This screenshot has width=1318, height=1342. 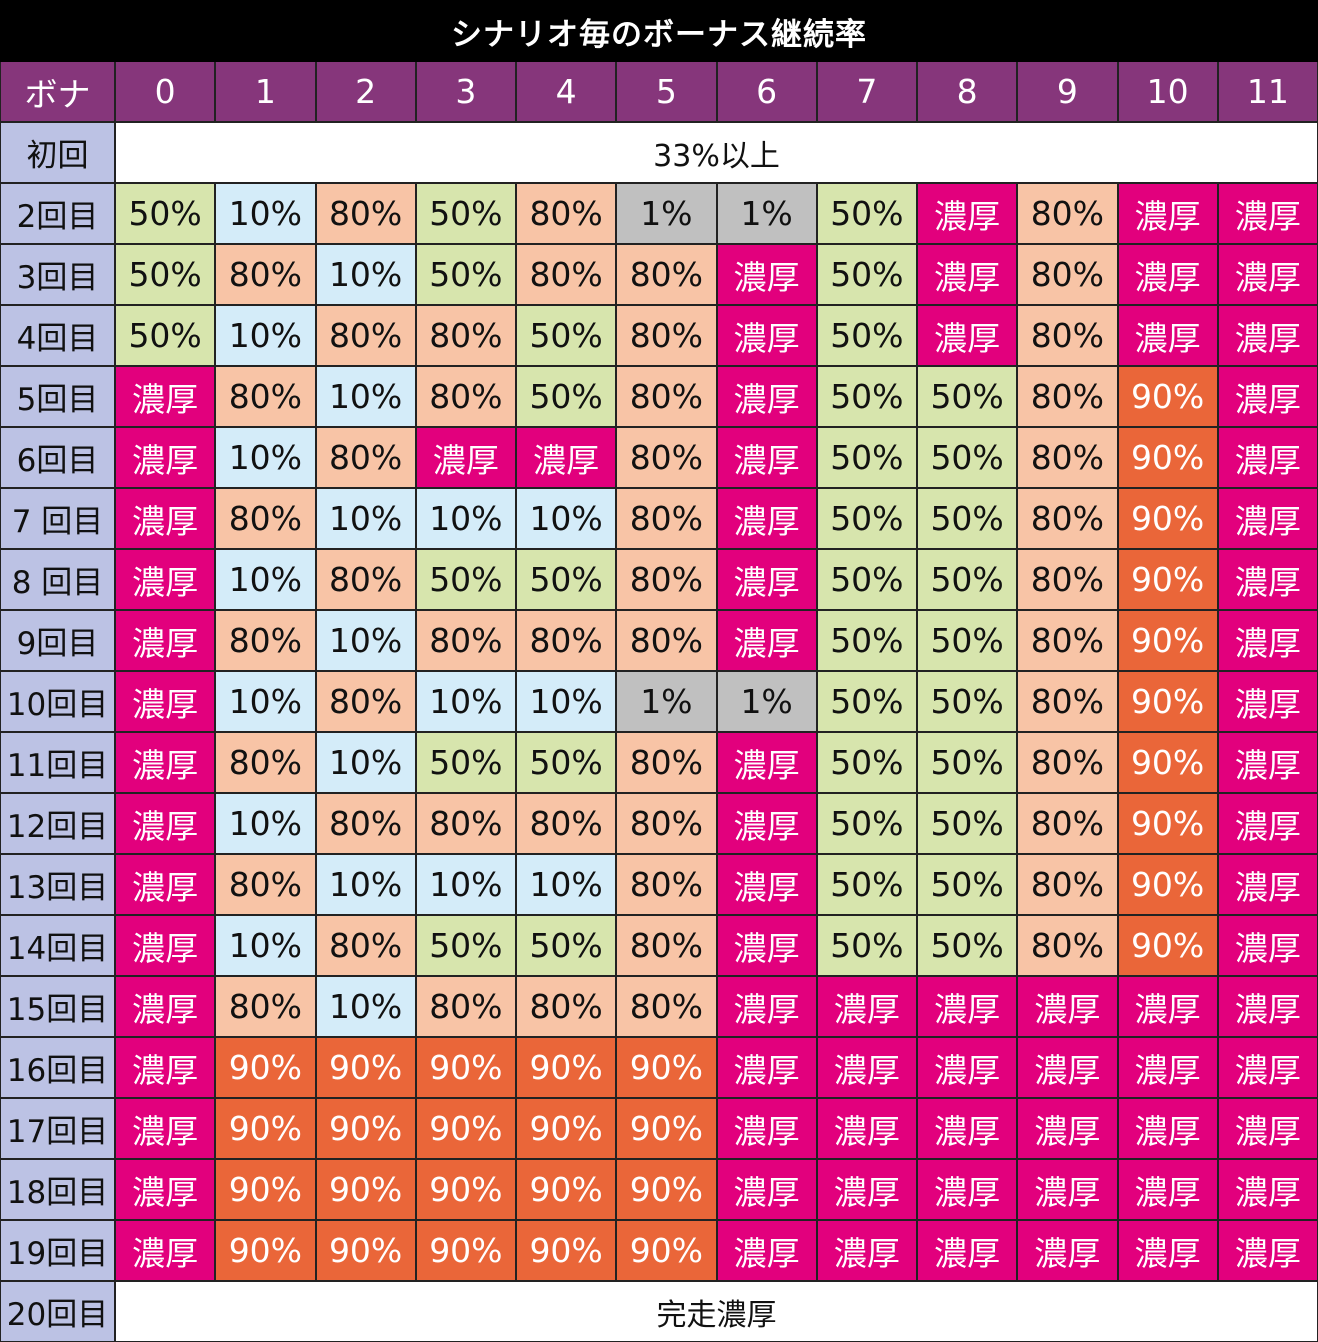 I want to click on column-header: 6, so click(x=766, y=91).